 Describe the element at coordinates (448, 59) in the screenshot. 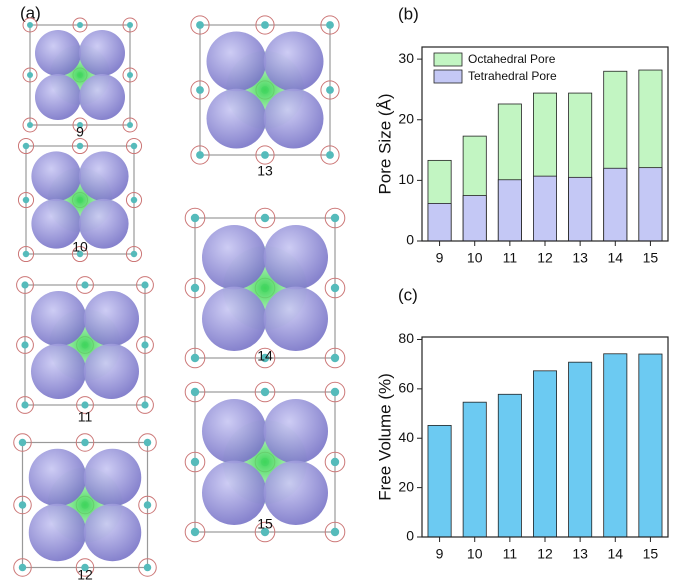

I see `legend-swatch` at that location.